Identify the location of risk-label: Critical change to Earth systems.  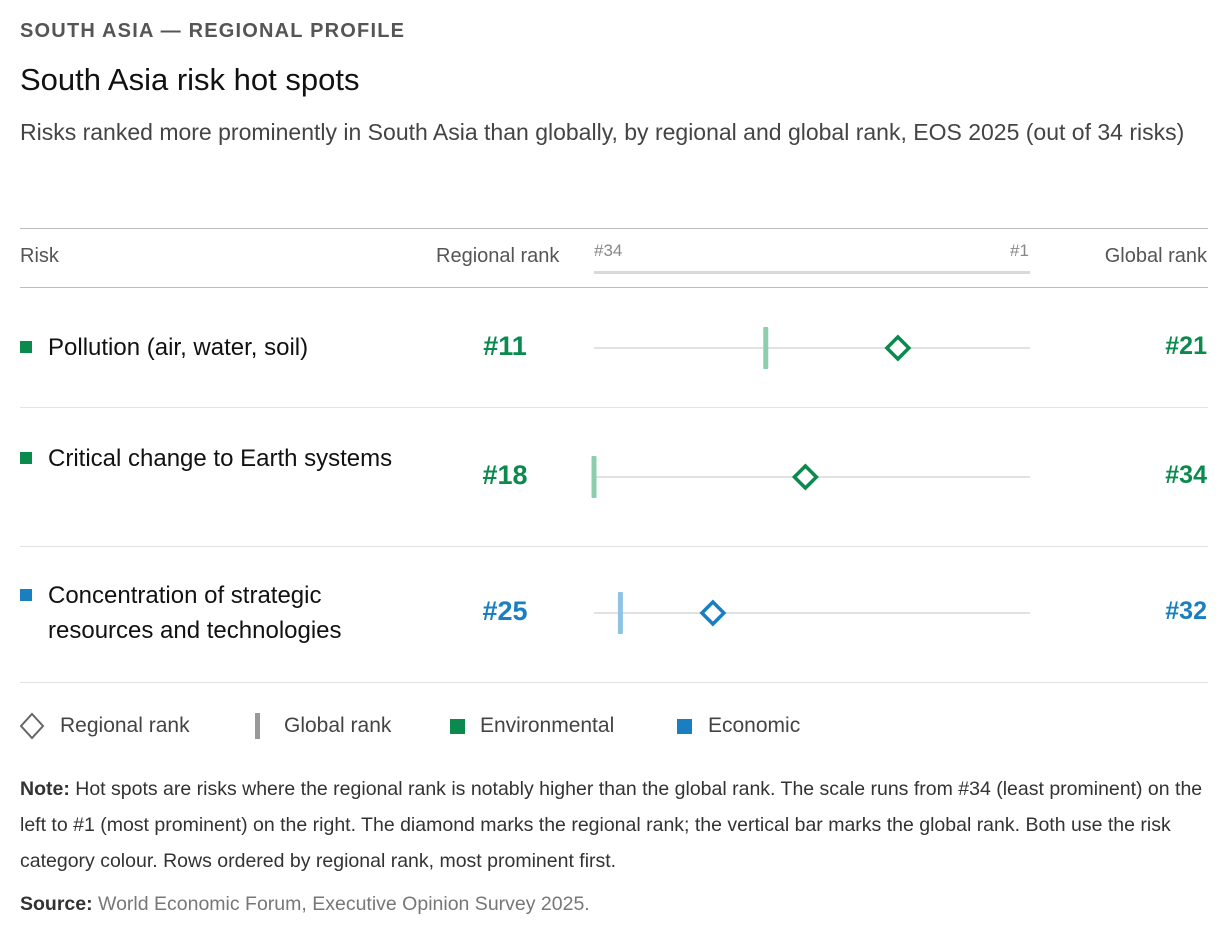
(220, 458).